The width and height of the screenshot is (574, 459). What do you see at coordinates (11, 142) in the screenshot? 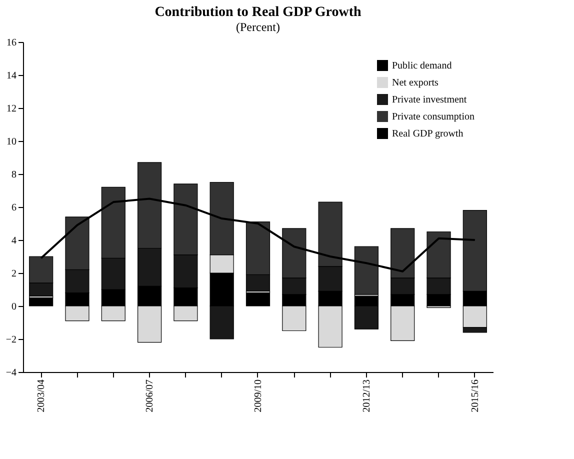
I see `y-tick-label: 10` at bounding box center [11, 142].